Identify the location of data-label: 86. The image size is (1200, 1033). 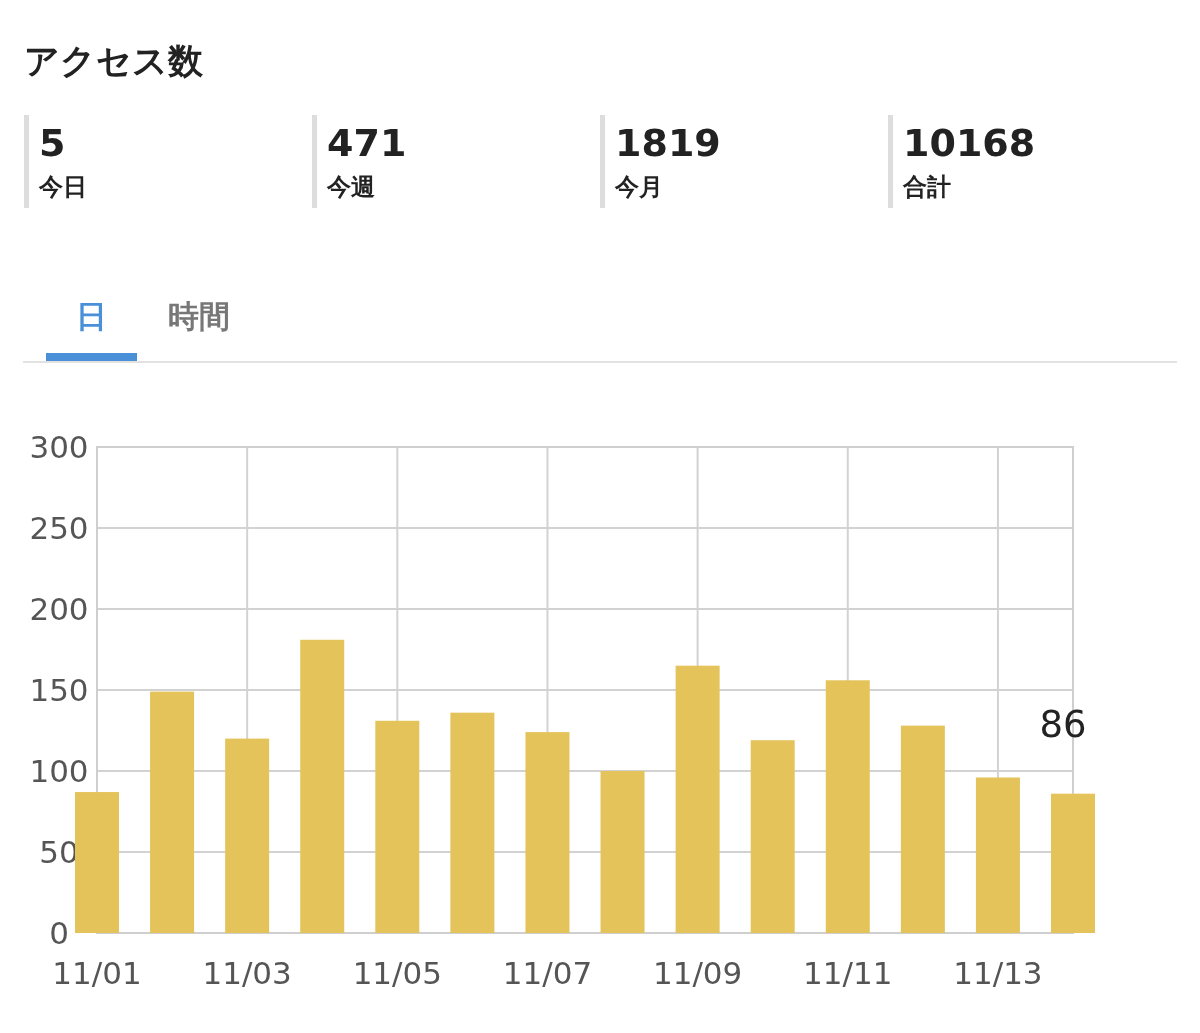
(1063, 724).